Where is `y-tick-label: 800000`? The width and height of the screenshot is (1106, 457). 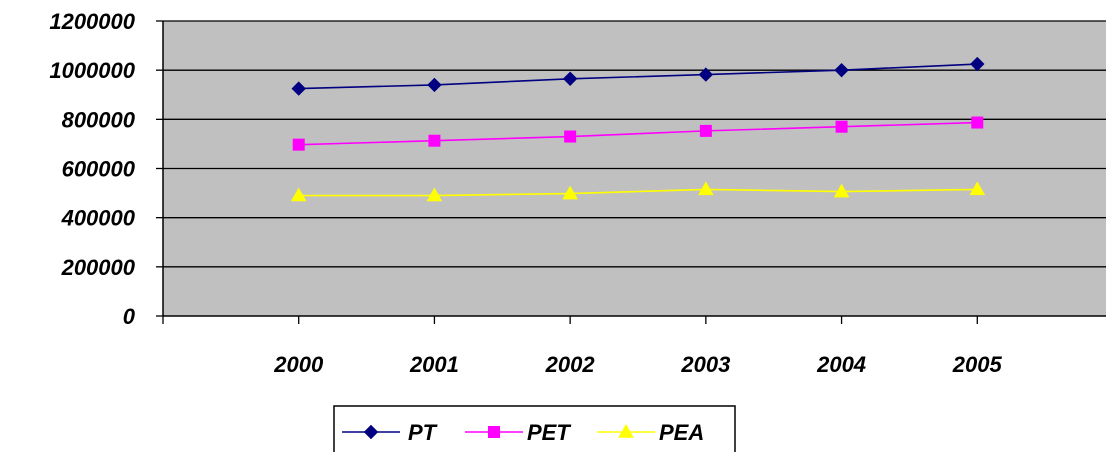 y-tick-label: 800000 is located at coordinates (99, 119).